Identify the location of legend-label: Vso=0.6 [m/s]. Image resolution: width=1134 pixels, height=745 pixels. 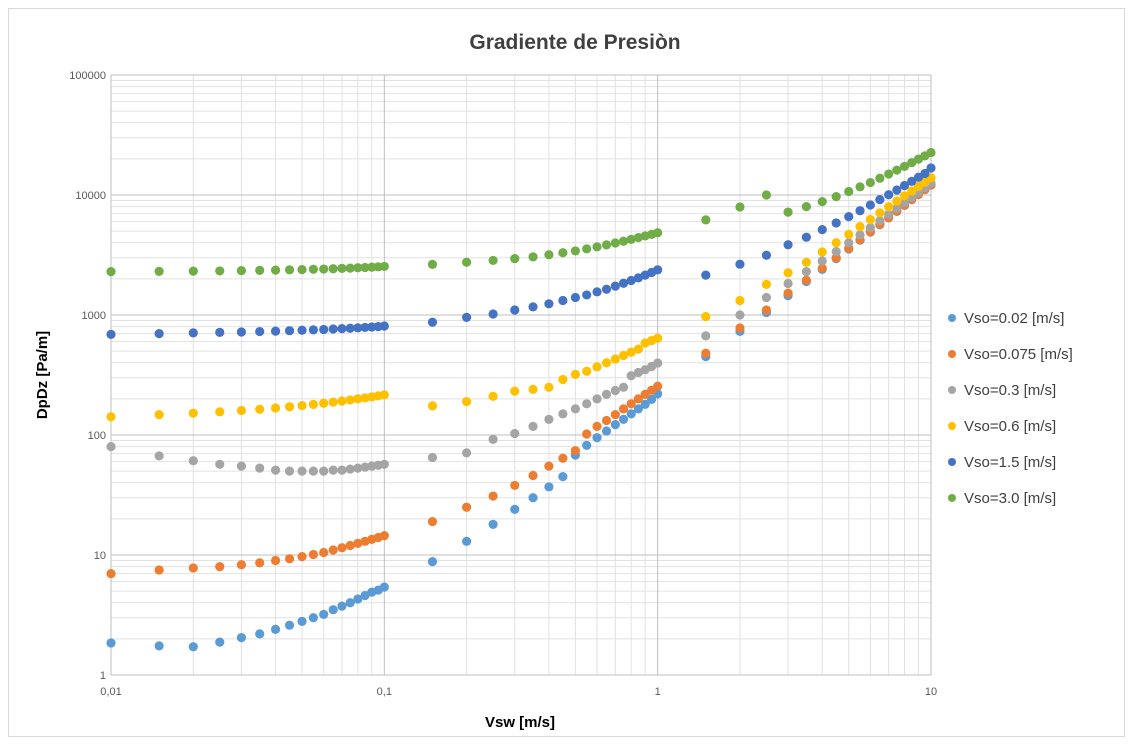
(1010, 426).